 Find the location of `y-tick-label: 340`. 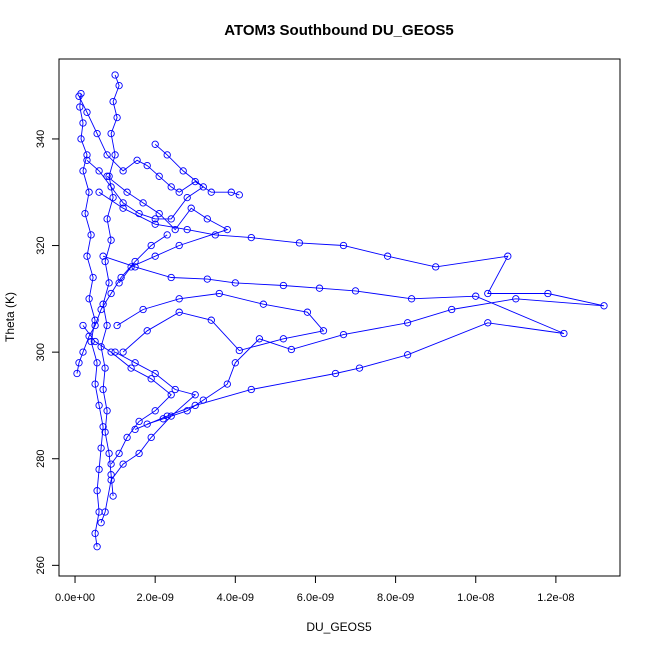

y-tick-label: 340 is located at coordinates (41, 139).